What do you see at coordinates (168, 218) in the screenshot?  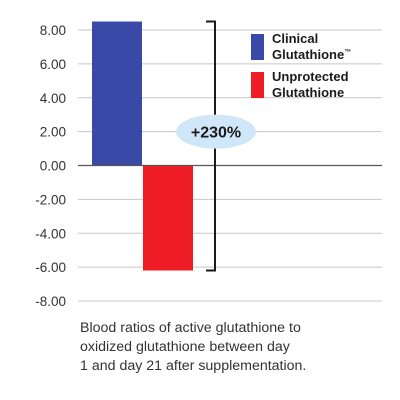 I see `bar-unprotected` at bounding box center [168, 218].